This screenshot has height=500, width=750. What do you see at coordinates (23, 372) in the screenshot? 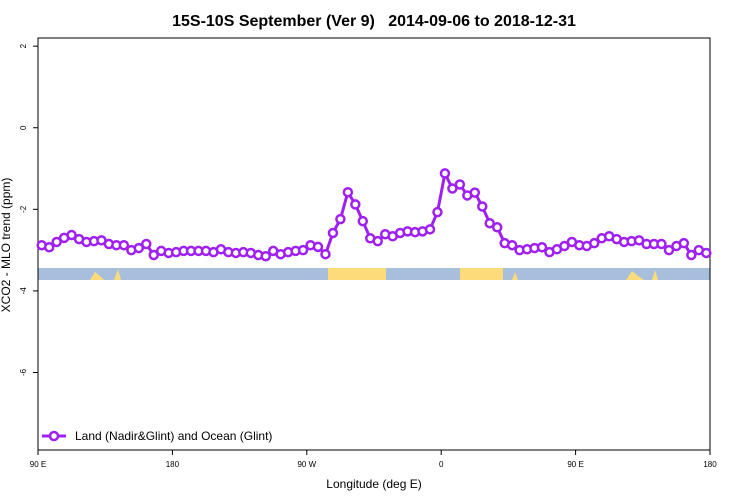
I see `y-tick-label: -6` at bounding box center [23, 372].